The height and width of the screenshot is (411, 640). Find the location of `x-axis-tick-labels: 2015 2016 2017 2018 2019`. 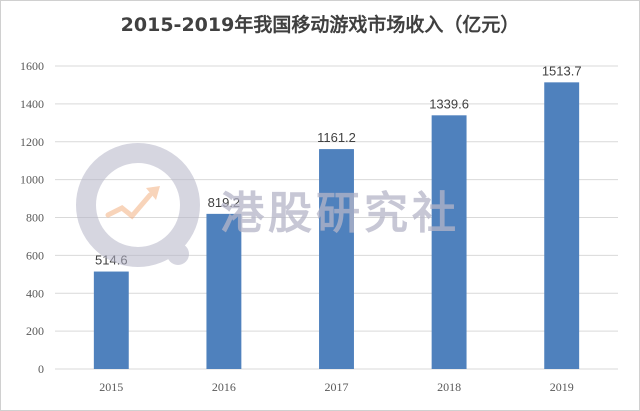

x-axis-tick-labels: 2015 2016 2017 2018 2019 is located at coordinates (336, 387).